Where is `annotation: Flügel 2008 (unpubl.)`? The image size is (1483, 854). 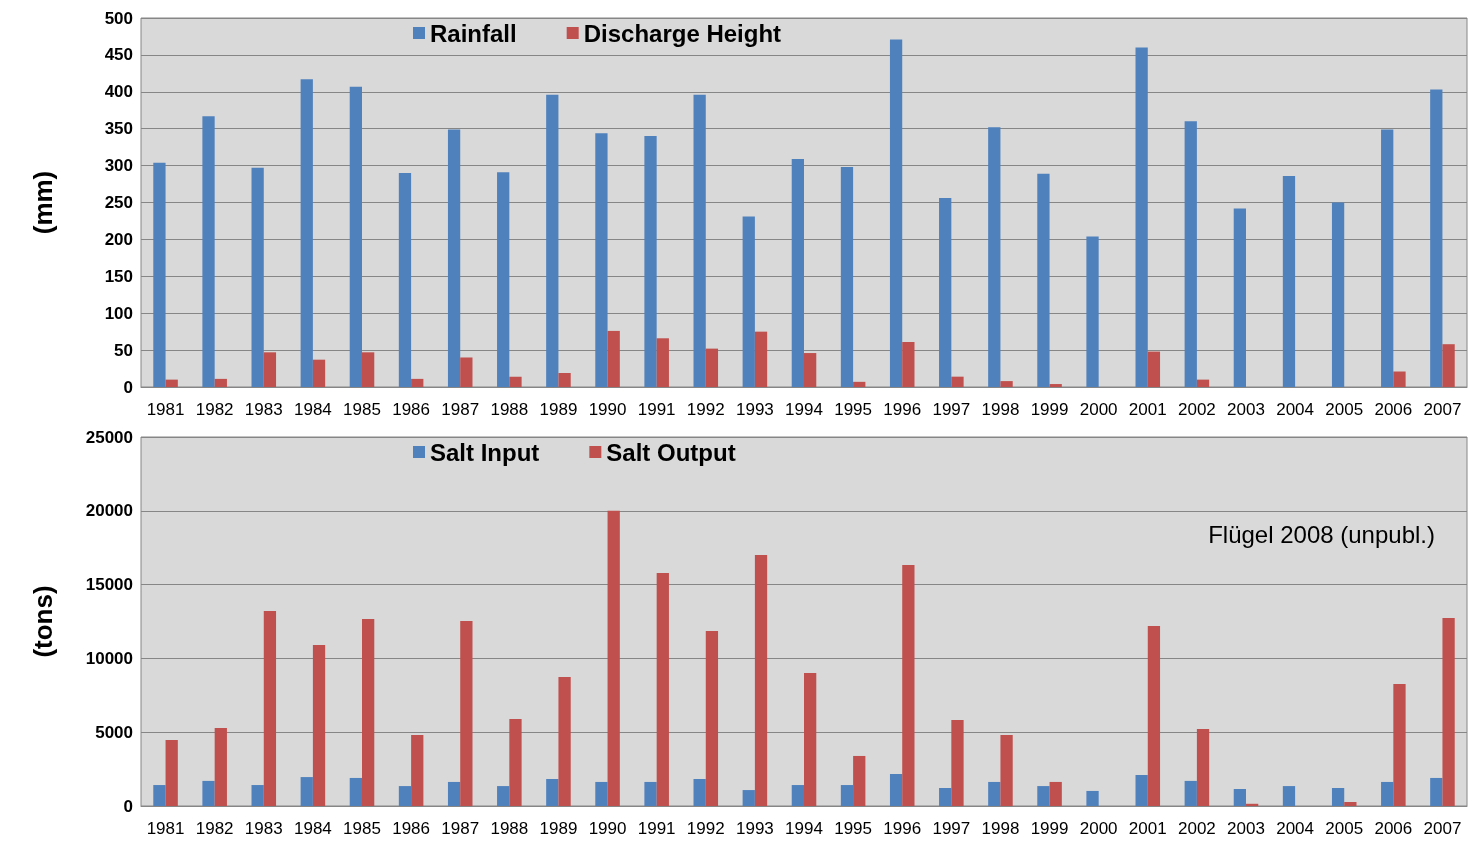 annotation: Flügel 2008 (unpubl.) is located at coordinates (1322, 534).